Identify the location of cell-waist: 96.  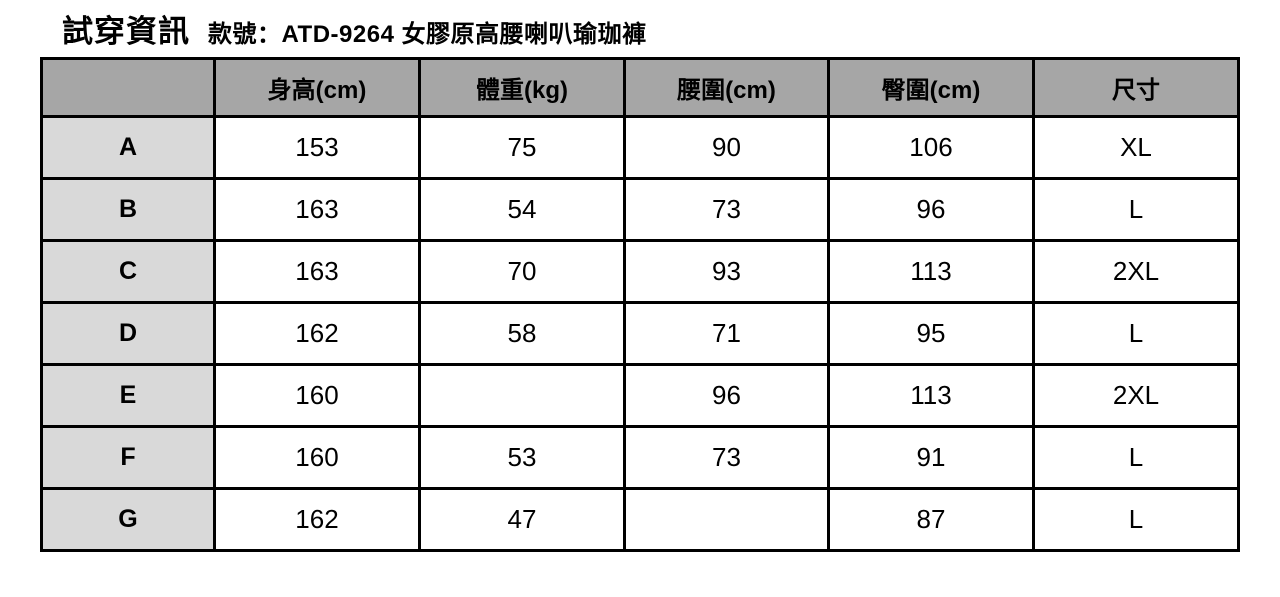
(726, 395).